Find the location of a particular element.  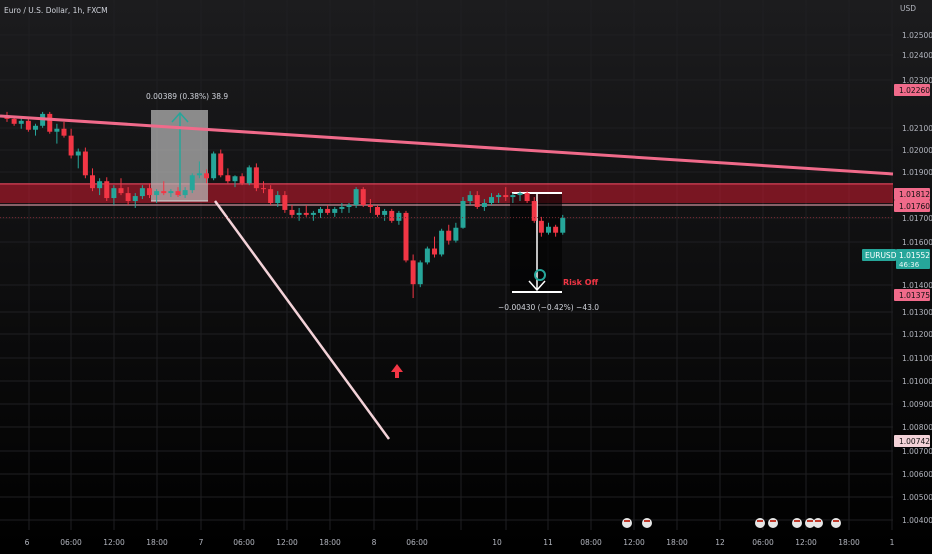

price-badge-label: 1.02260 is located at coordinates (914, 90).